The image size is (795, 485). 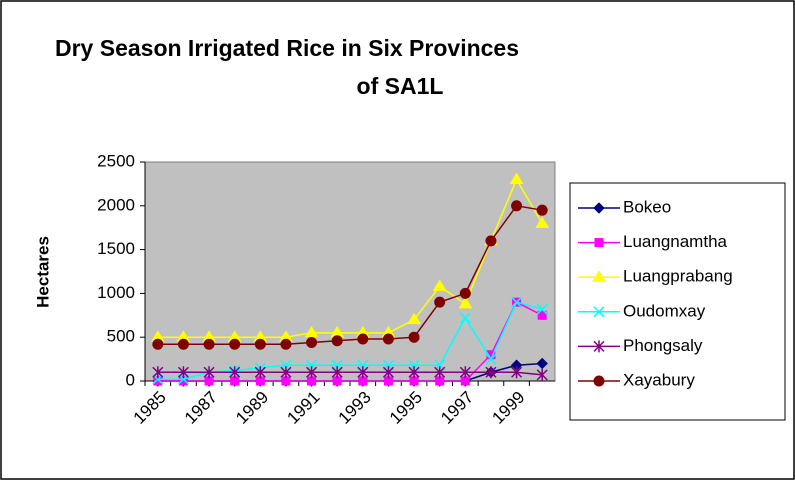 What do you see at coordinates (659, 379) in the screenshot?
I see `legend-label: Xayabury` at bounding box center [659, 379].